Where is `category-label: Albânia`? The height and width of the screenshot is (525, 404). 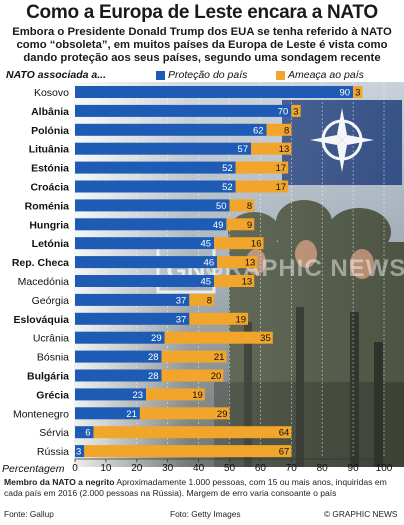 category-label: Albânia is located at coordinates (50, 112).